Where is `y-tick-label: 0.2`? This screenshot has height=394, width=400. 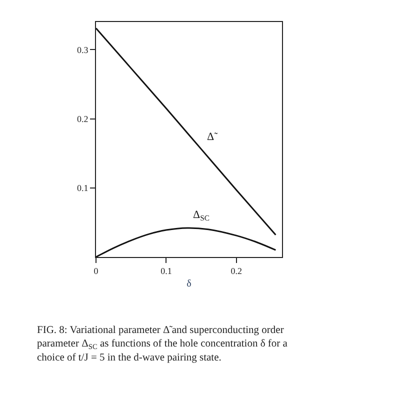
y-tick-label: 0.2 is located at coordinates (82, 119).